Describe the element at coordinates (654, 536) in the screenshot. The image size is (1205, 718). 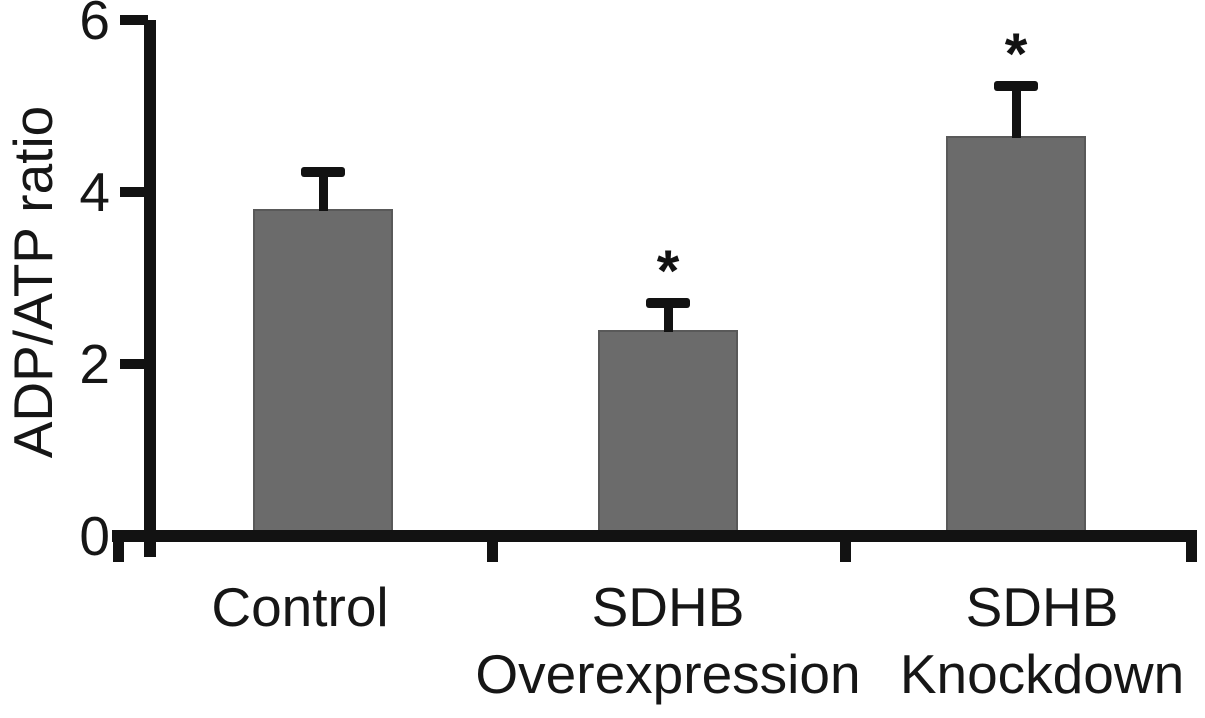
I see `x-axis-line` at that location.